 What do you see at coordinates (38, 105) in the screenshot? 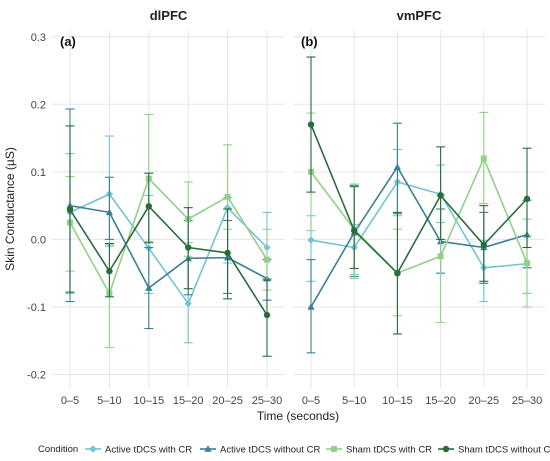
I see `y-tick-label: 0.2` at bounding box center [38, 105].